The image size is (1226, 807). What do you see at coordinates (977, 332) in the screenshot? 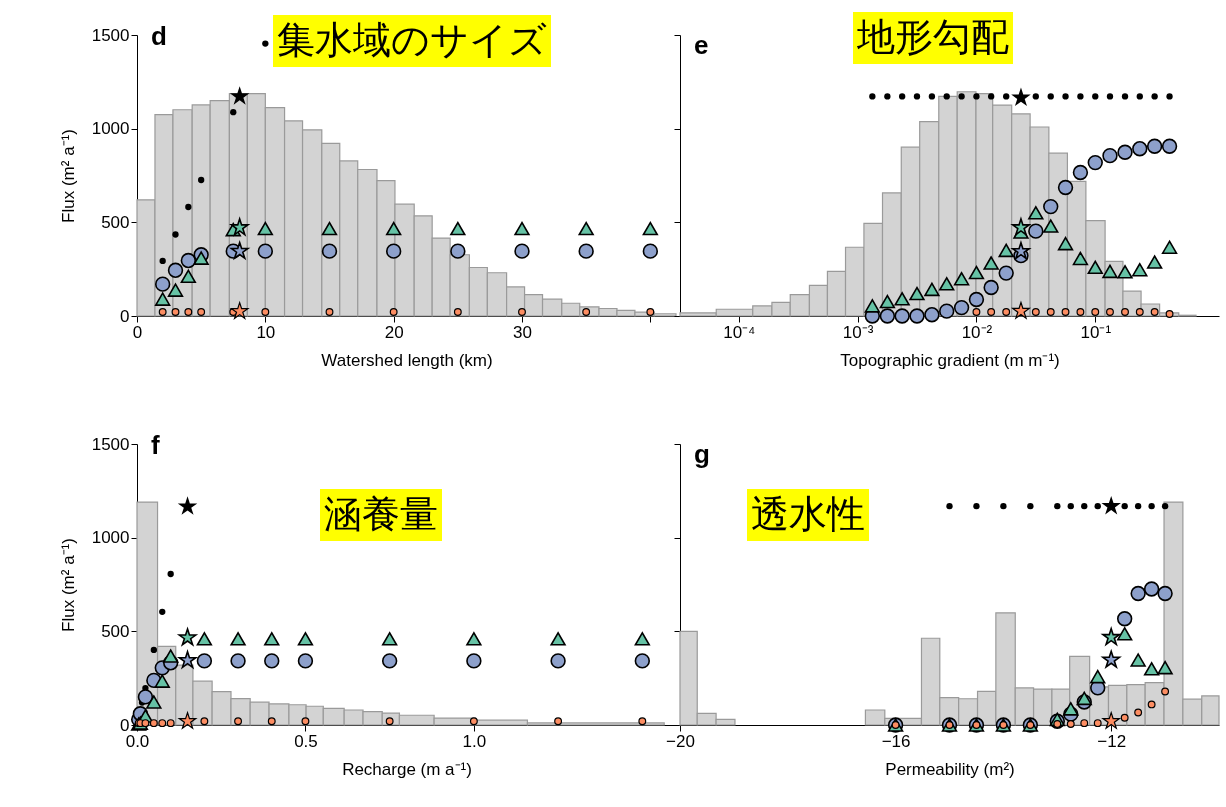
I see `x-tick-label: 10⁻²` at bounding box center [977, 332].